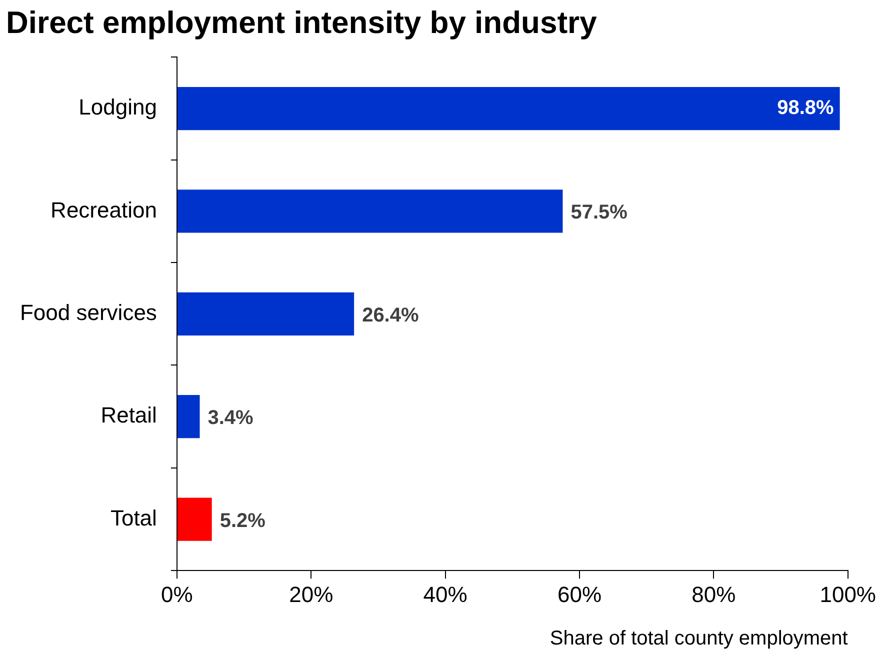  Describe the element at coordinates (302, 22) in the screenshot. I see `chart-title: Direct employment intensity by industry` at that location.